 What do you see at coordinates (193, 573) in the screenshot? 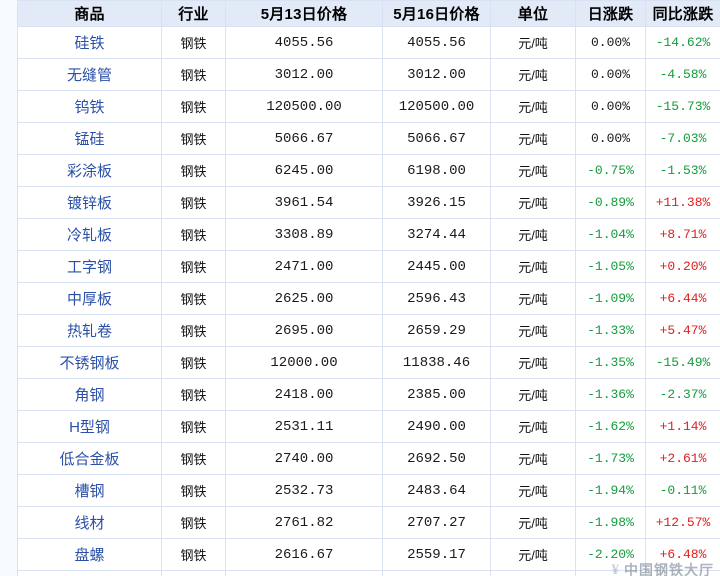
I see `cell-industry` at bounding box center [193, 573].